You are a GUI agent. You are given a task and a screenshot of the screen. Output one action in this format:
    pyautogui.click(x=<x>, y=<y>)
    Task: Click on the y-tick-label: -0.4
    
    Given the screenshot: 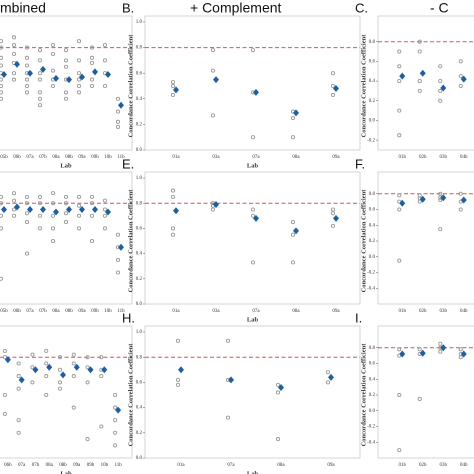 What is the action you would take?
    pyautogui.click(x=371, y=442)
    